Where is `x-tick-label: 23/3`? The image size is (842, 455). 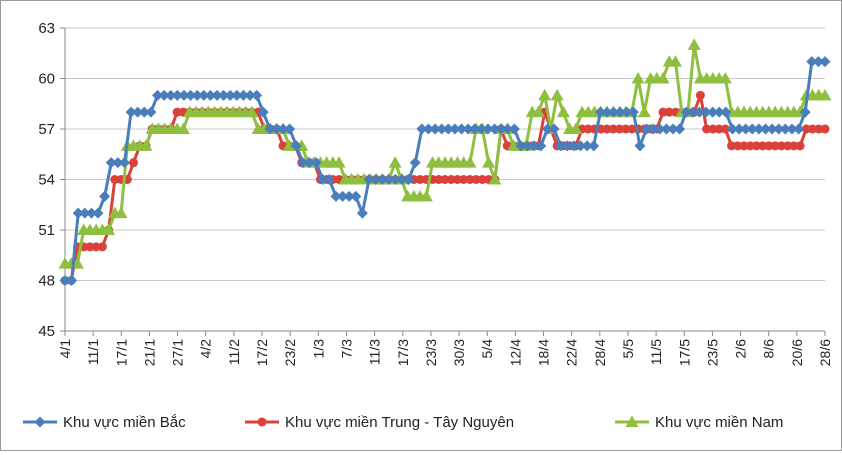
x-tick-label: 23/3 is located at coordinates (431, 352).